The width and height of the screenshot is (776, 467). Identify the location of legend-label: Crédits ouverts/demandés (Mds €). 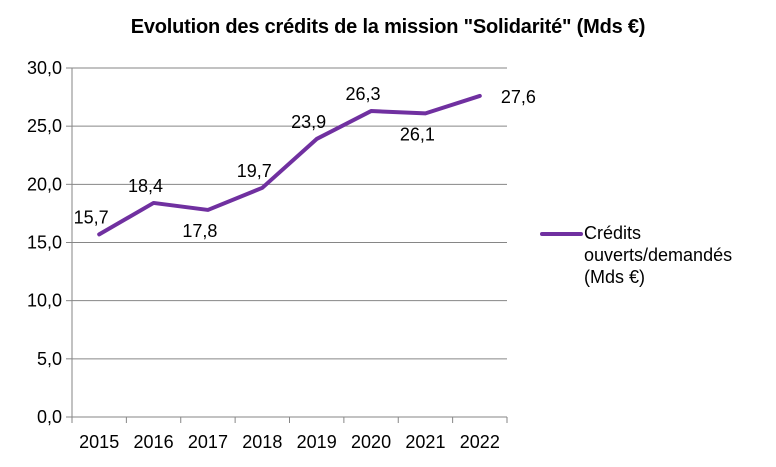
(680, 255).